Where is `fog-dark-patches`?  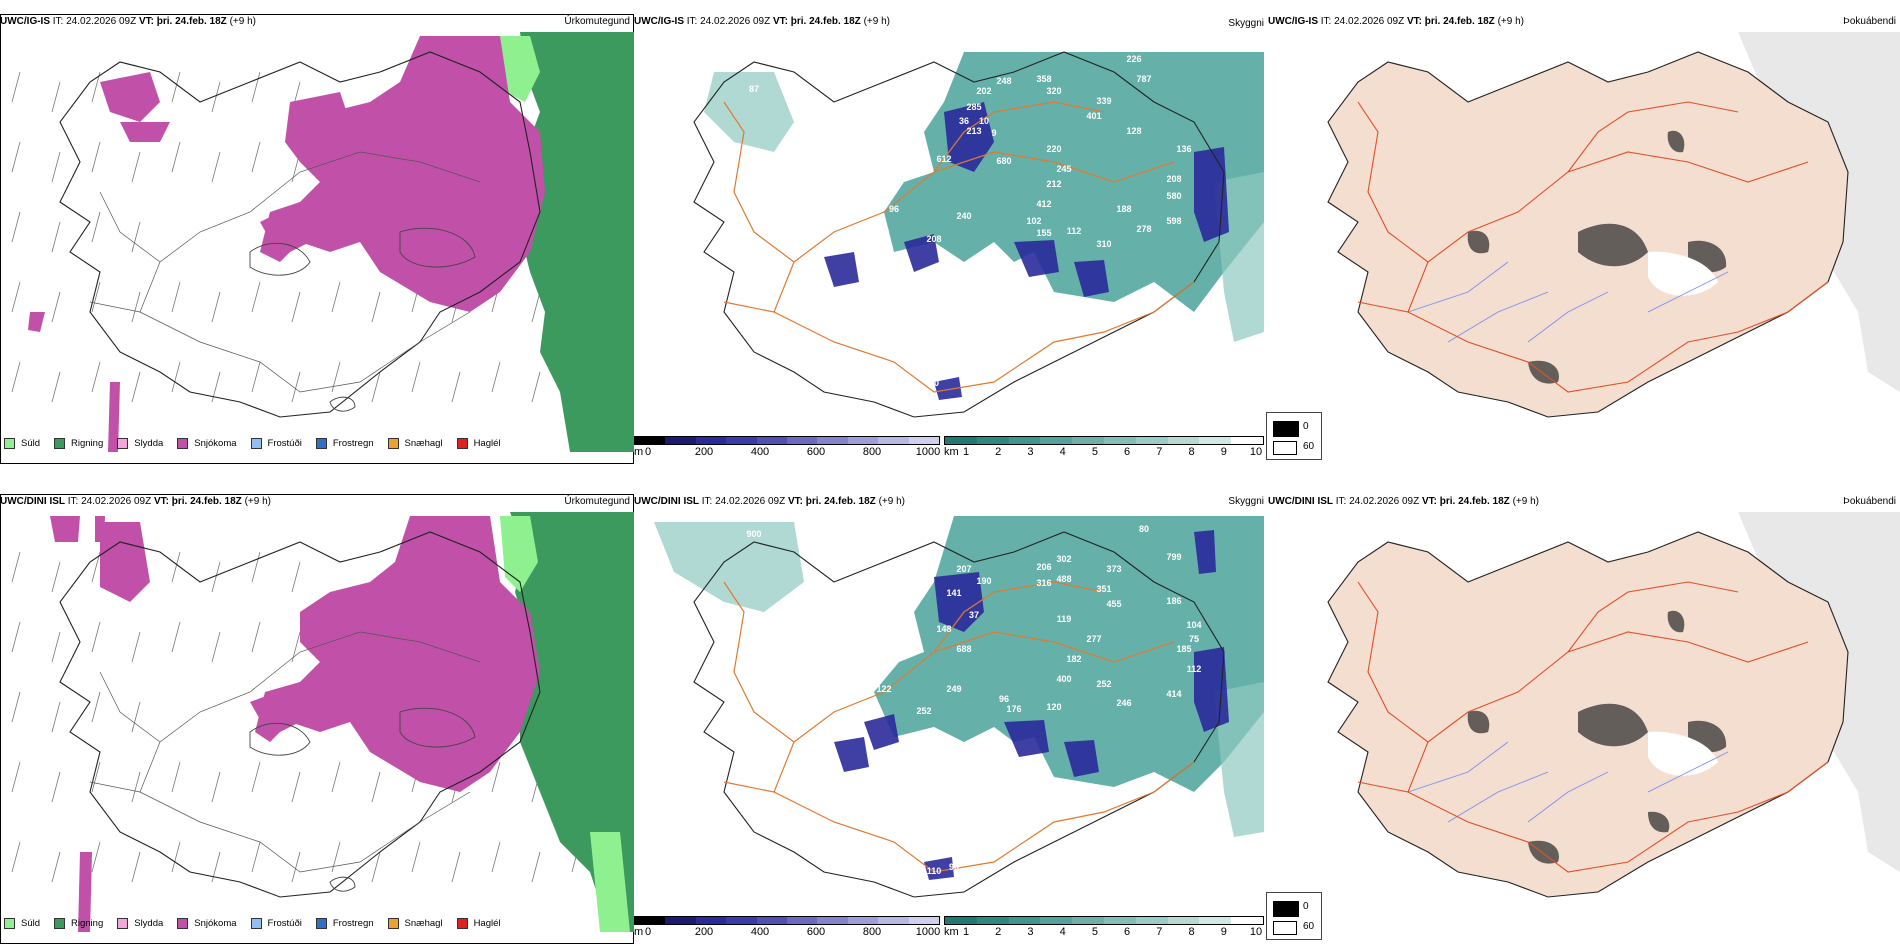
fog-dark-patches is located at coordinates (1597, 257).